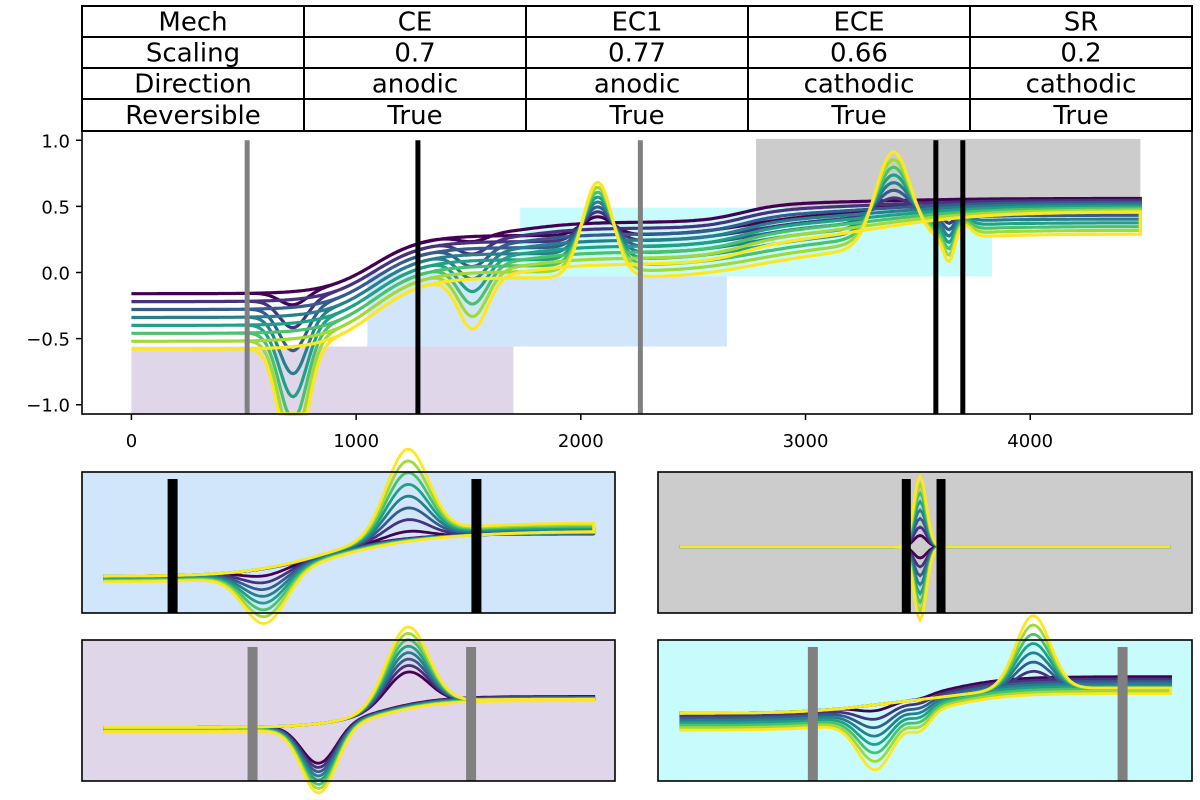  What do you see at coordinates (55, 207) in the screenshot?
I see `y-tick-label: 0.5` at bounding box center [55, 207].